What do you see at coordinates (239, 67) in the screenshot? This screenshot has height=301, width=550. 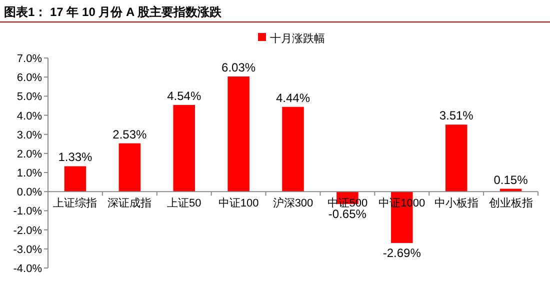 I see `data-label: 6.03%` at bounding box center [239, 67].